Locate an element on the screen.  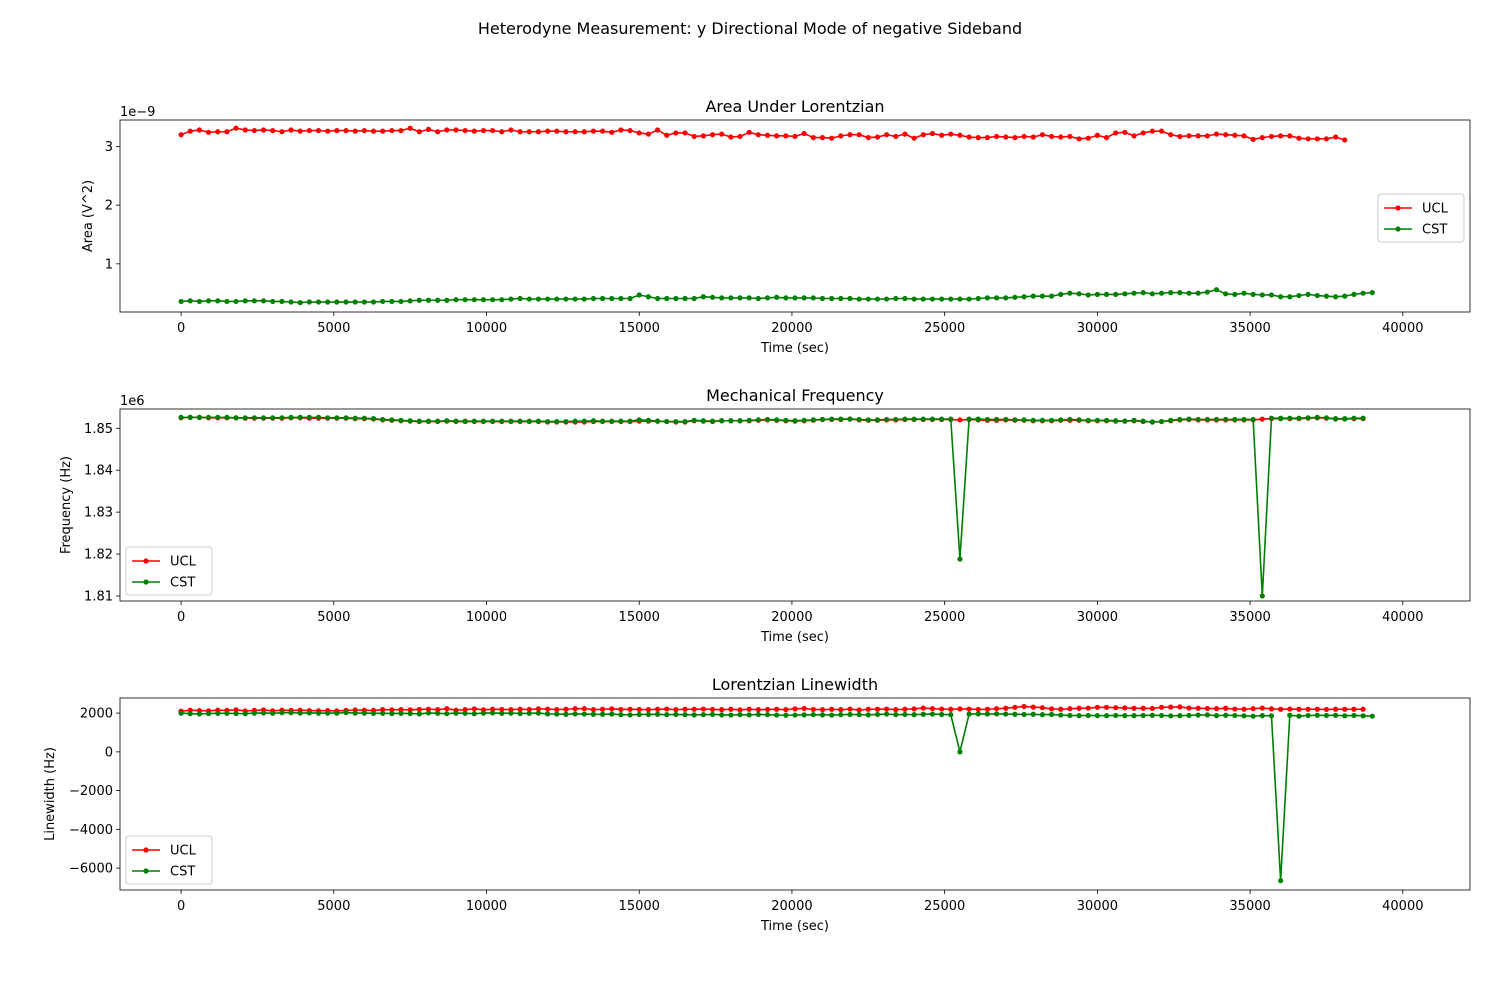
y-tick-label: 1.85 is located at coordinates (98, 429).